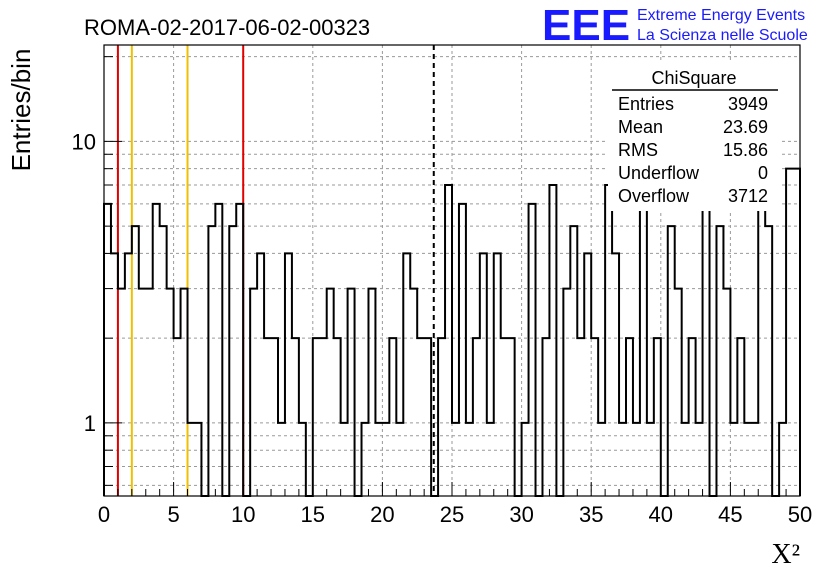  I want to click on x-tick-label: 35, so click(591, 514).